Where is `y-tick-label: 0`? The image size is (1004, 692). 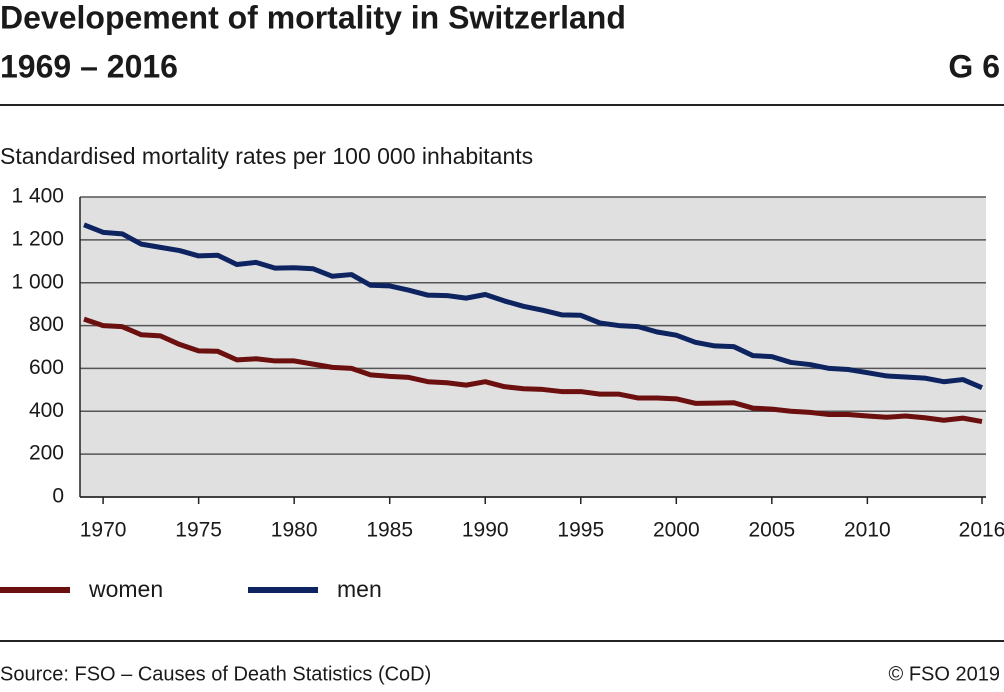 y-tick-label: 0 is located at coordinates (58, 496).